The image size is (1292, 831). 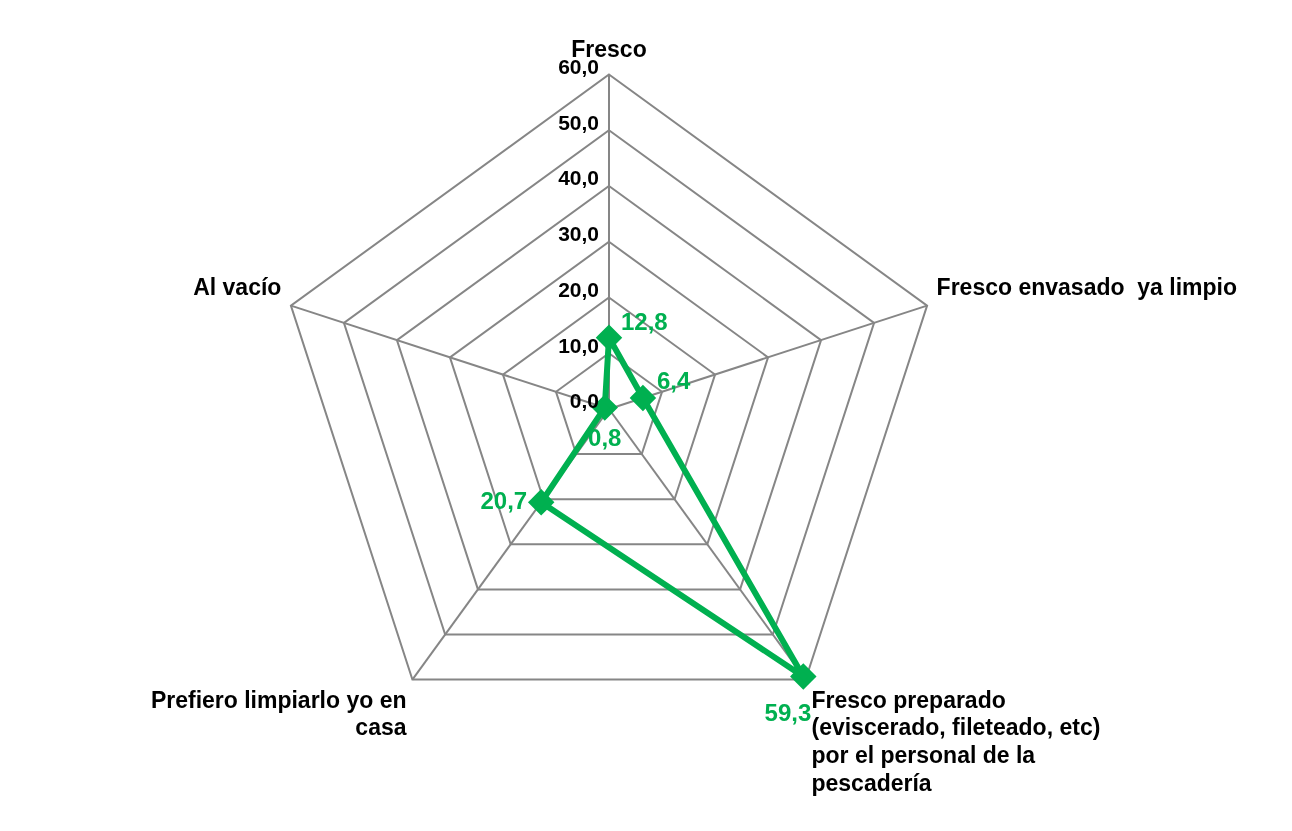 I want to click on y-tick-label: 30,0, so click(x=578, y=234).